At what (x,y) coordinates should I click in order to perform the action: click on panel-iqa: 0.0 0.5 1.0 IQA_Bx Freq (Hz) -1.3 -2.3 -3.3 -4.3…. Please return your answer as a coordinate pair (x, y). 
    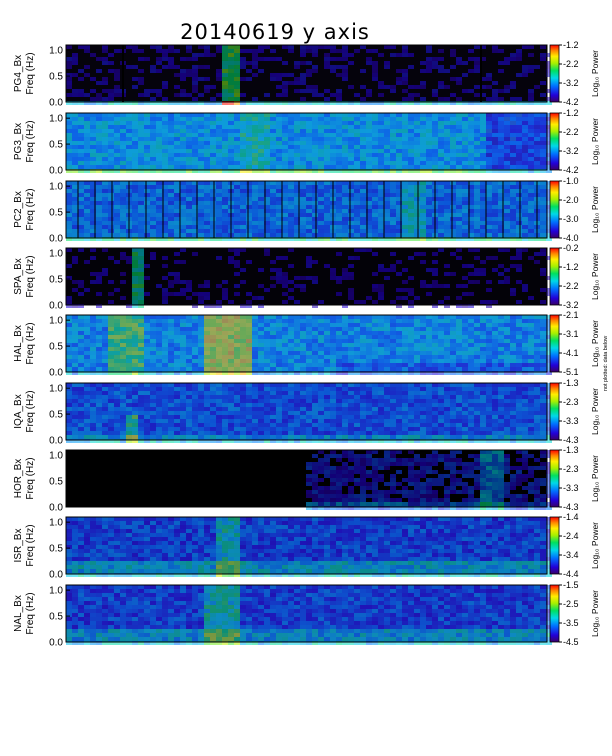
    Looking at the image, I should click on (306, 412).